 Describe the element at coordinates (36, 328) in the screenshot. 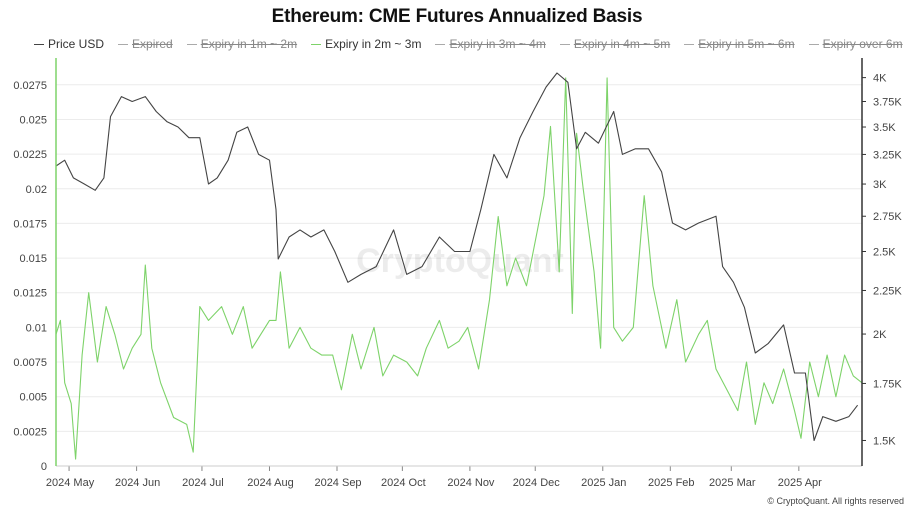

I see `y-left-tick-label: 0.01` at that location.